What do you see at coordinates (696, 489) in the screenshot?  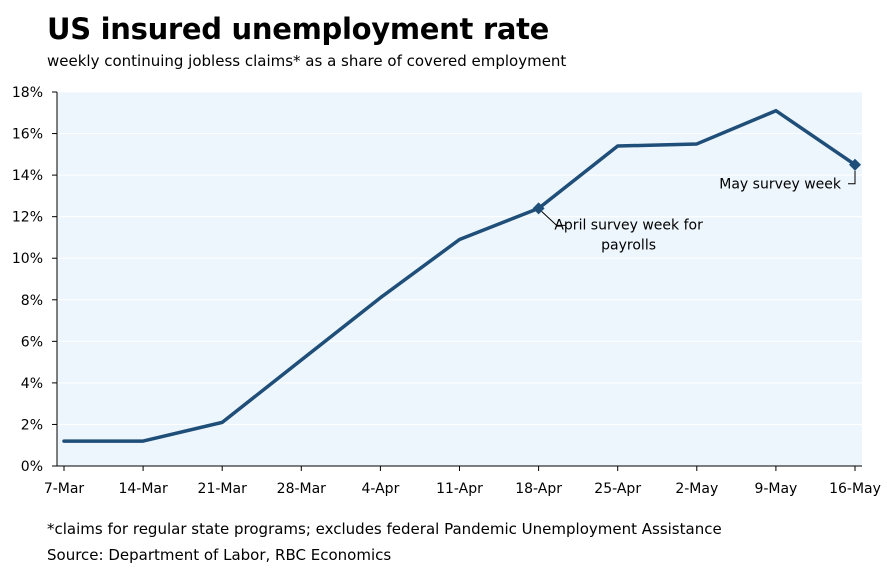 I see `x-tick-label: 2-May` at bounding box center [696, 489].